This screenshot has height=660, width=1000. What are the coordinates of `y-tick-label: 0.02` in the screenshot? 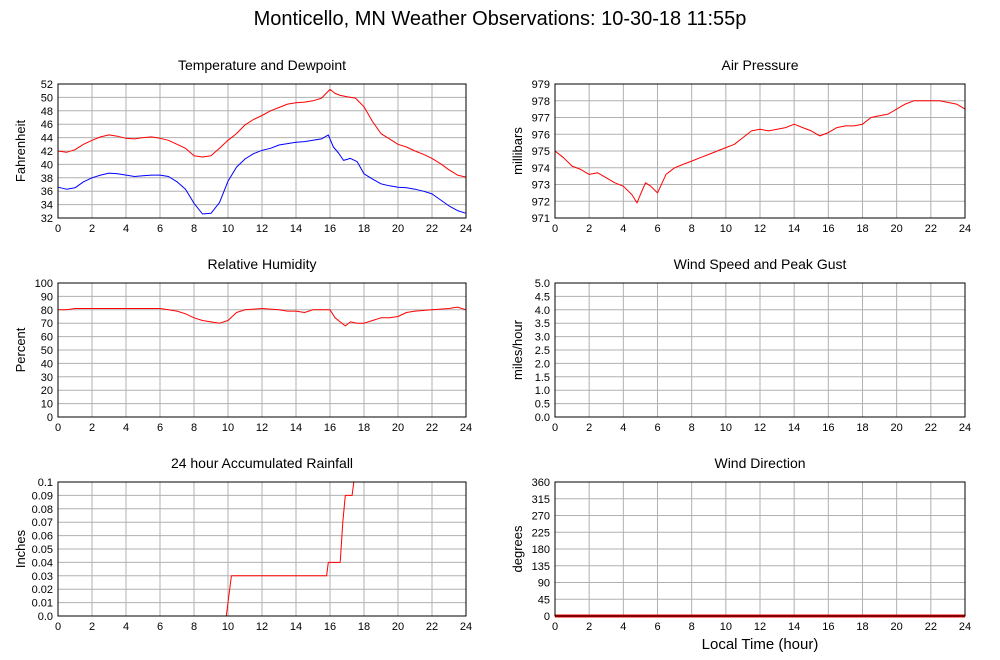 It's located at (42, 590).